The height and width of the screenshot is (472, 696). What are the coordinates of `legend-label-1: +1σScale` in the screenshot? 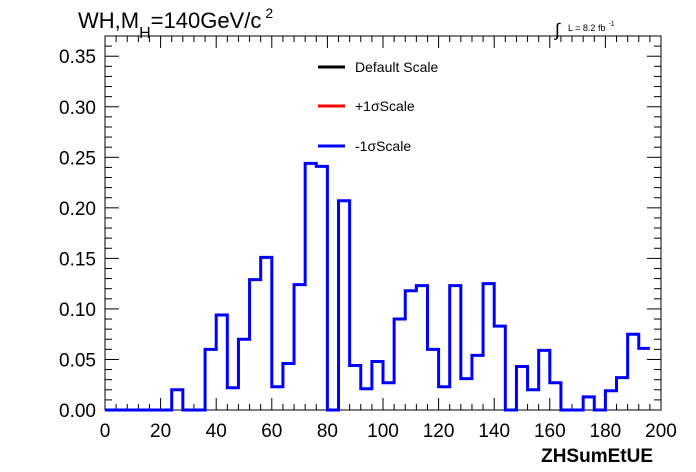 It's located at (385, 106).